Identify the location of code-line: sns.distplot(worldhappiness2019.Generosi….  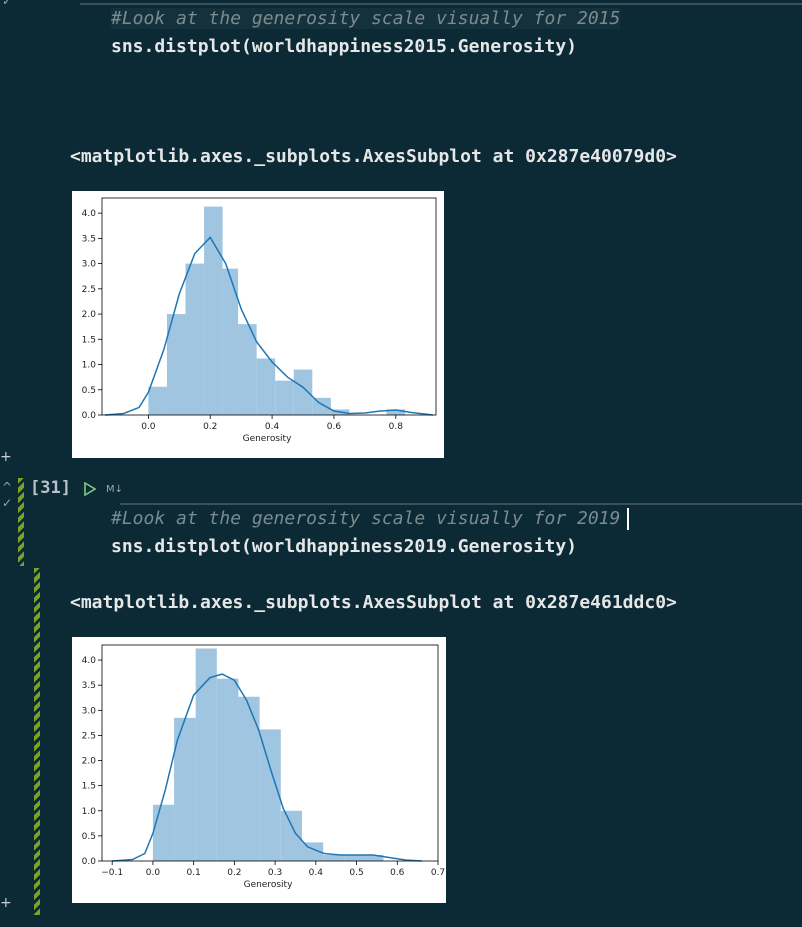
(344, 546).